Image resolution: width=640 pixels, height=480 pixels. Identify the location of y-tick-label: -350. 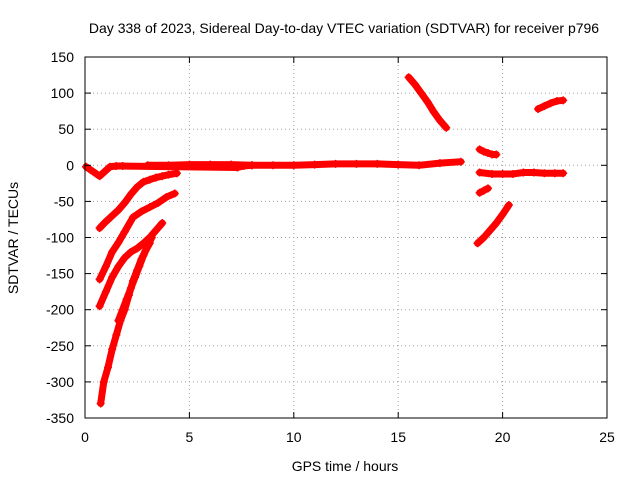
(60, 418).